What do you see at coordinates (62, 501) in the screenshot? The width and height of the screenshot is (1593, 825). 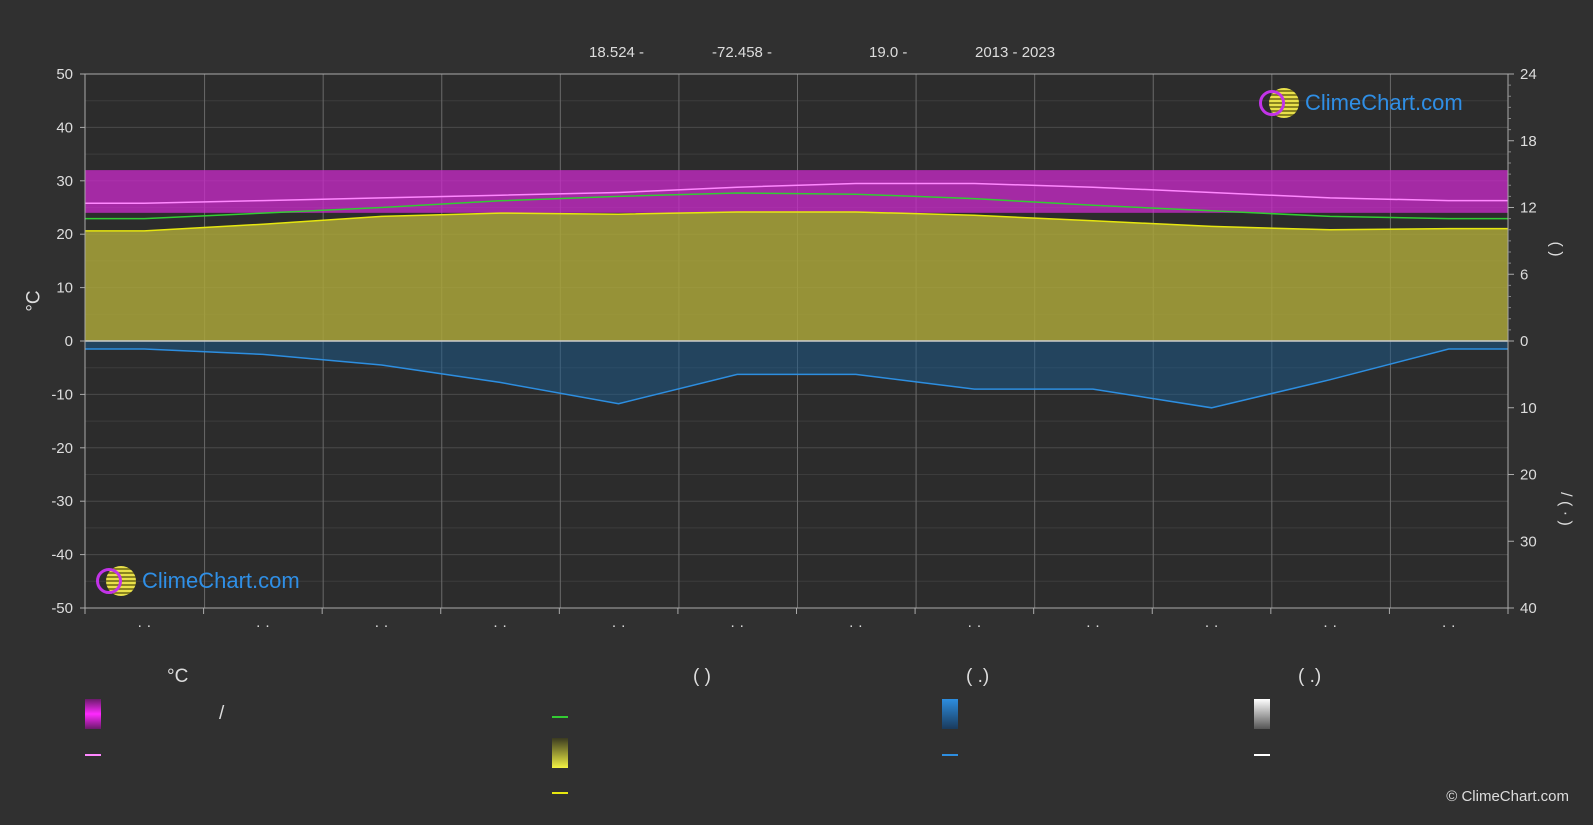 I see `left-tick-label: -30` at bounding box center [62, 501].